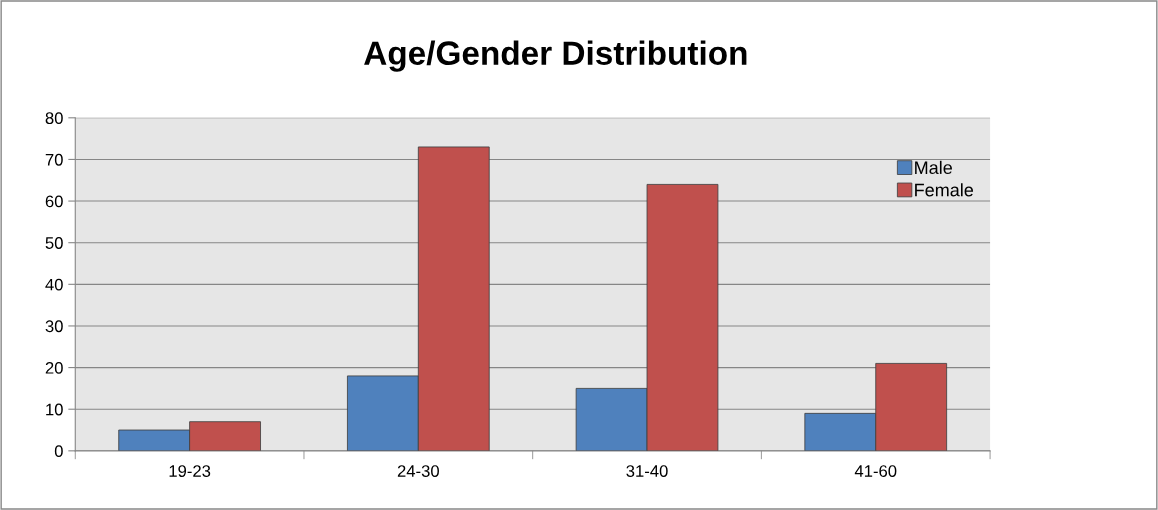  Describe the element at coordinates (944, 190) in the screenshot. I see `legend-label: Female` at that location.